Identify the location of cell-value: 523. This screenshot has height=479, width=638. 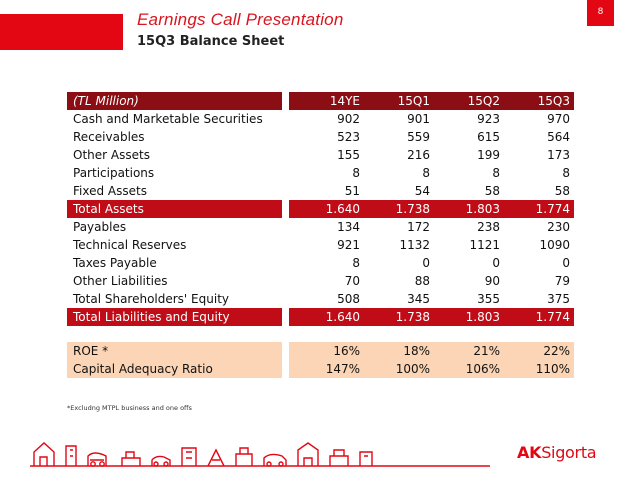
(348, 137).